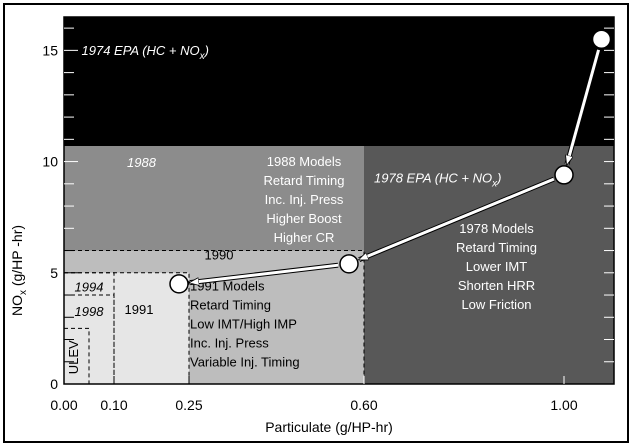 The image size is (634, 448). What do you see at coordinates (496, 228) in the screenshot?
I see `annotation-line: 1978 Models` at bounding box center [496, 228].